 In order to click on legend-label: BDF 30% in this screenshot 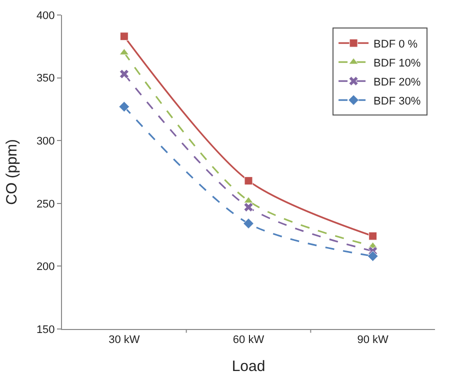, I will do `click(397, 101)`.